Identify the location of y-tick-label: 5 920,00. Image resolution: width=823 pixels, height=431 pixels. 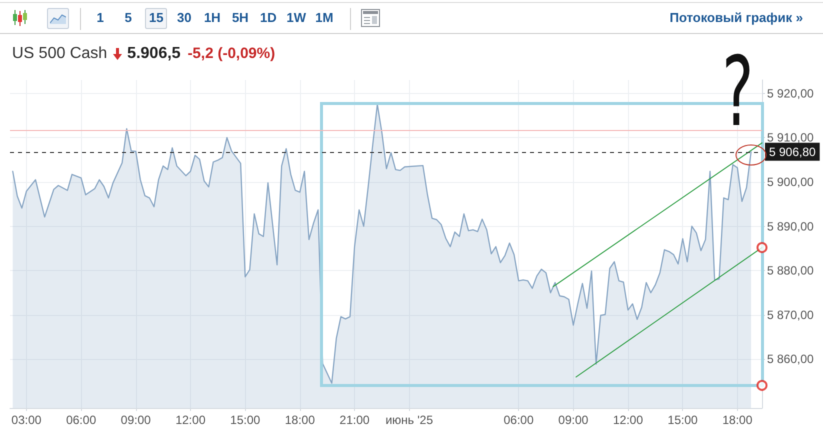
(790, 93).